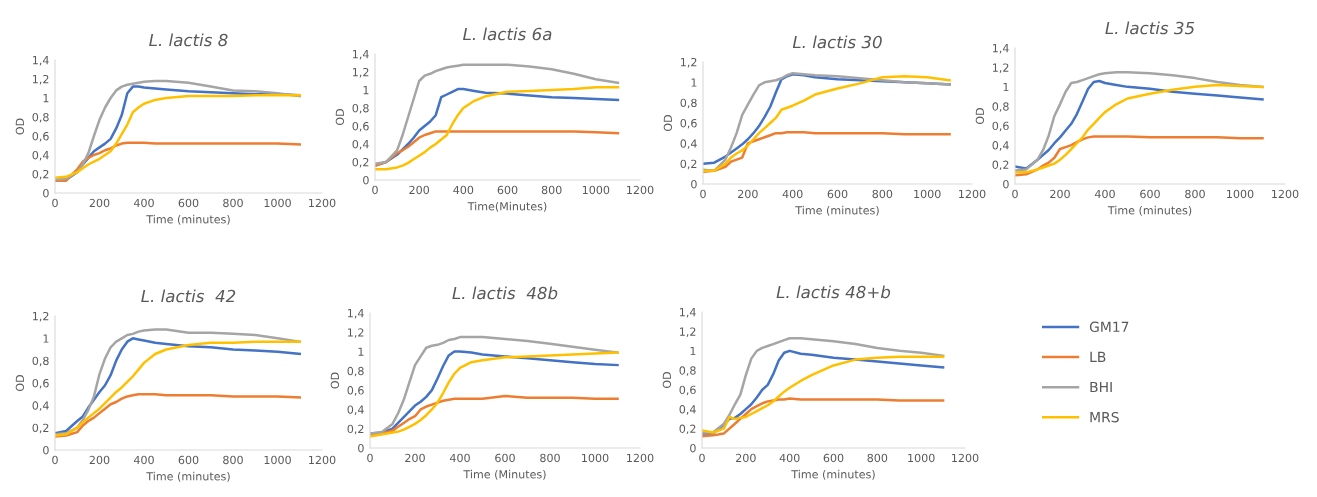  What do you see at coordinates (507, 206) in the screenshot?
I see `x-axis-title: Time(Minutes)` at bounding box center [507, 206].